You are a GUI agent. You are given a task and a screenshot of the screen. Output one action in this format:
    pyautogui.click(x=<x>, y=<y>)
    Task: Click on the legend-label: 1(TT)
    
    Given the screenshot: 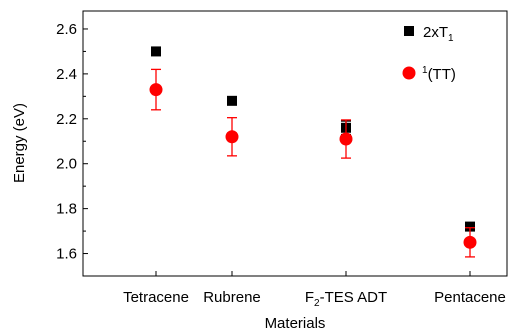 What is the action you would take?
    pyautogui.click(x=439, y=74)
    